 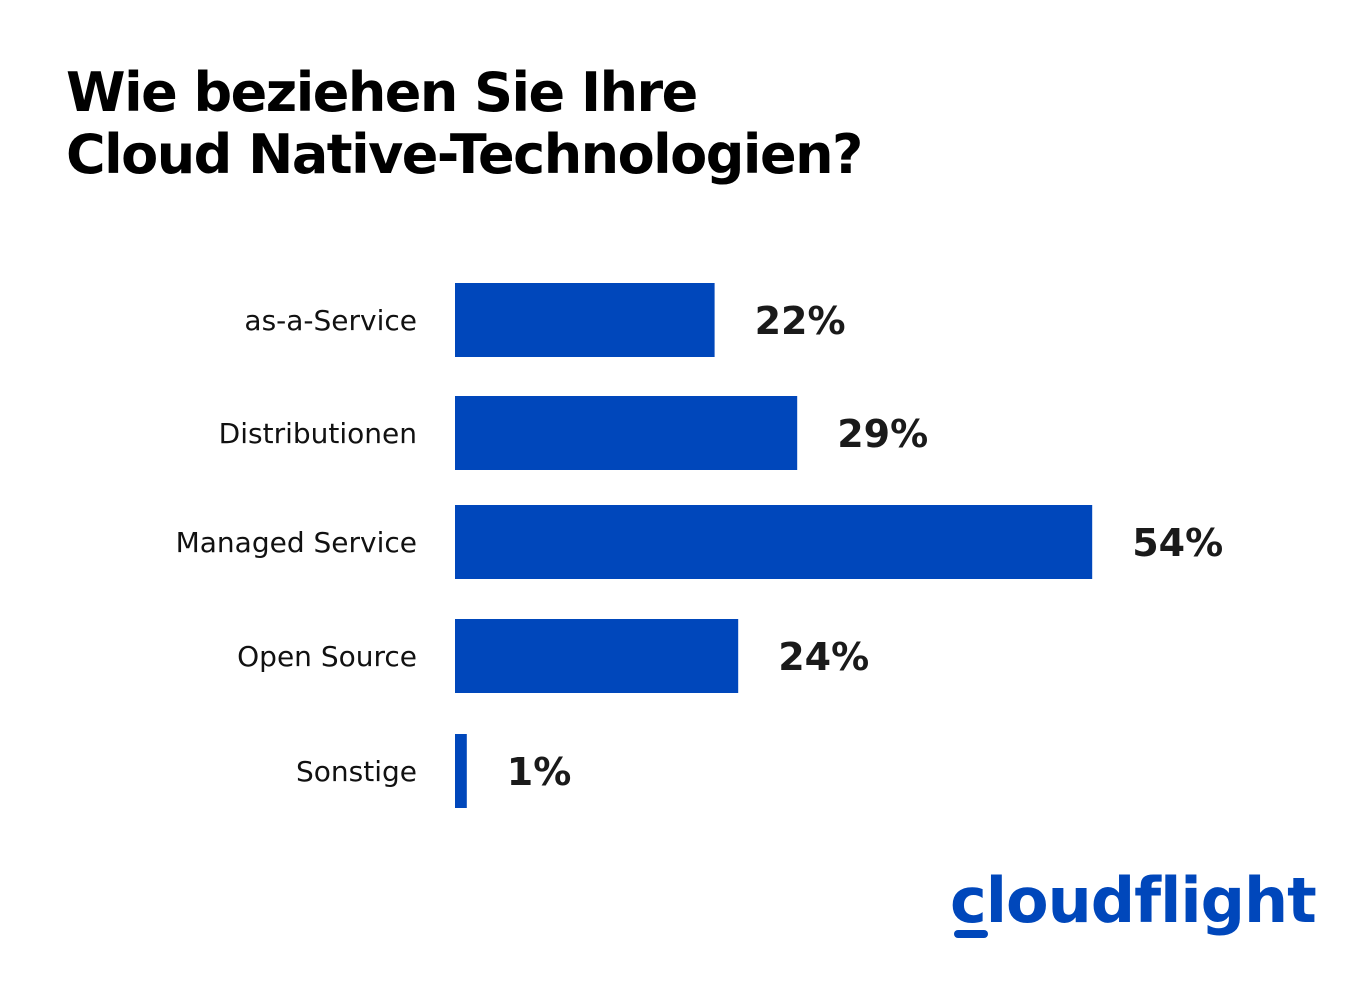 I want to click on bar-managed-service, so click(x=774, y=542).